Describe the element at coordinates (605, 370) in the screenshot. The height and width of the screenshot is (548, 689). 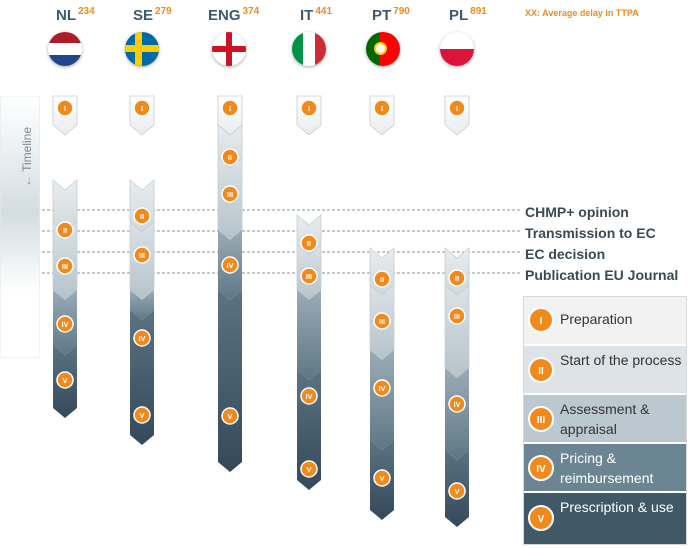
I see `legend-item-start: II Start of the process` at that location.